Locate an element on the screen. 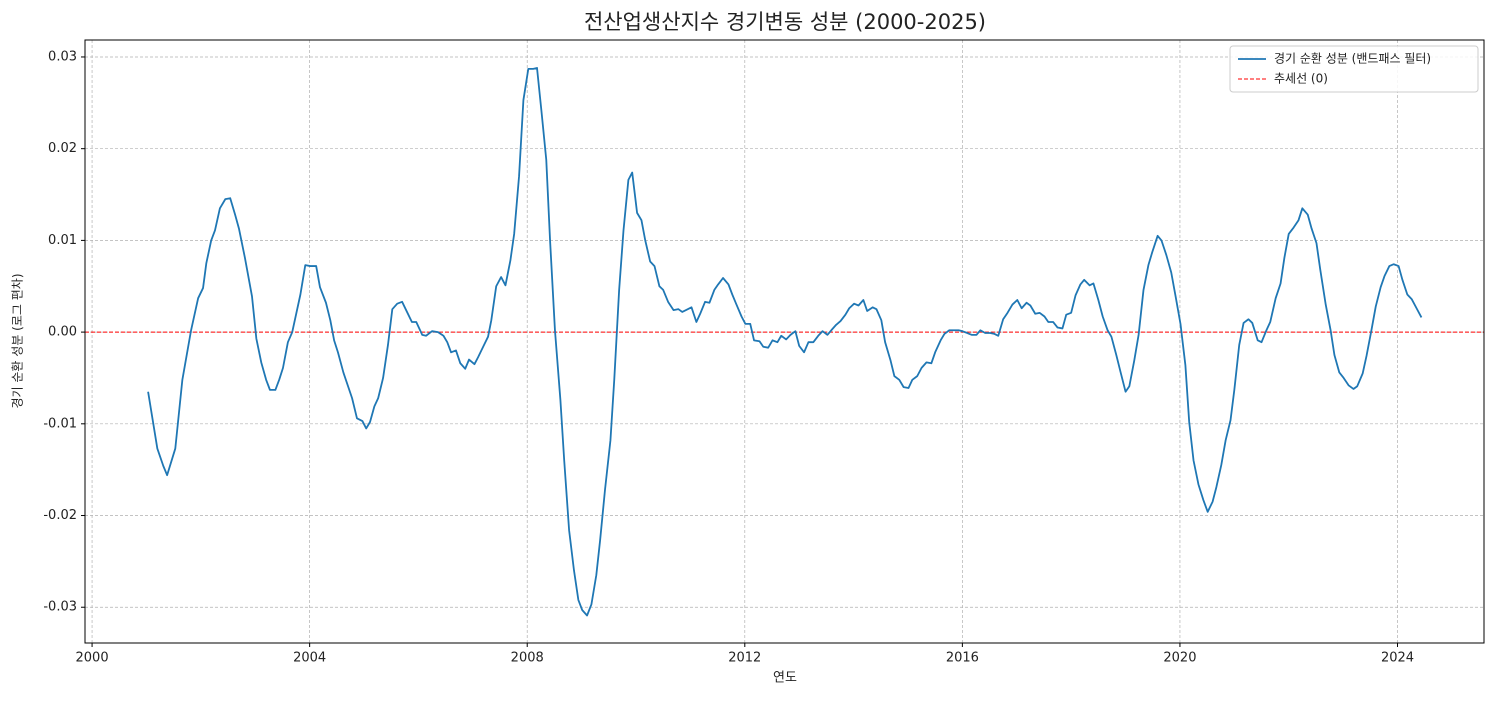 This screenshot has height=704, width=1500. x-tick-label: 2004 is located at coordinates (309, 658).